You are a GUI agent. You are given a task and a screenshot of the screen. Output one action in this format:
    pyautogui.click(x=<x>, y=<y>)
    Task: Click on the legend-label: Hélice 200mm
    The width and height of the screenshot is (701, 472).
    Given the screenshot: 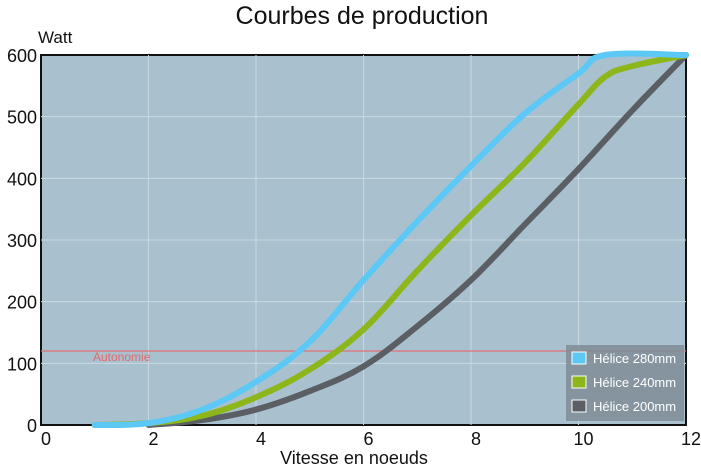 What is the action you would take?
    pyautogui.click(x=634, y=406)
    